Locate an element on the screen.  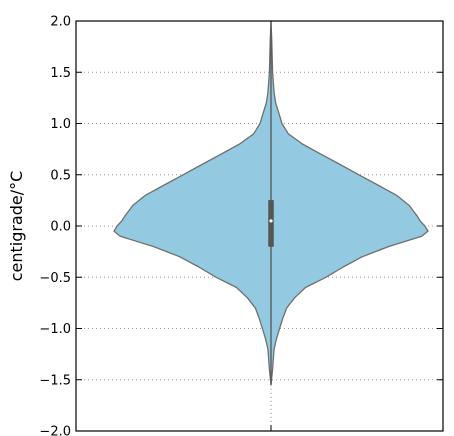
y-tick-label-7: 1.5 is located at coordinates (60, 73).